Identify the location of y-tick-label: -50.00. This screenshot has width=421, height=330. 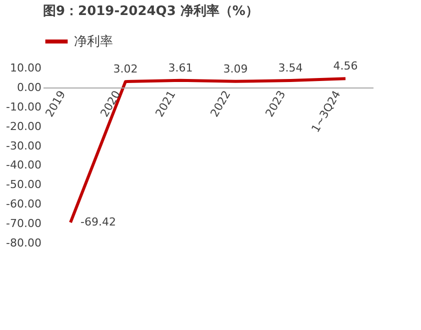
(24, 185).